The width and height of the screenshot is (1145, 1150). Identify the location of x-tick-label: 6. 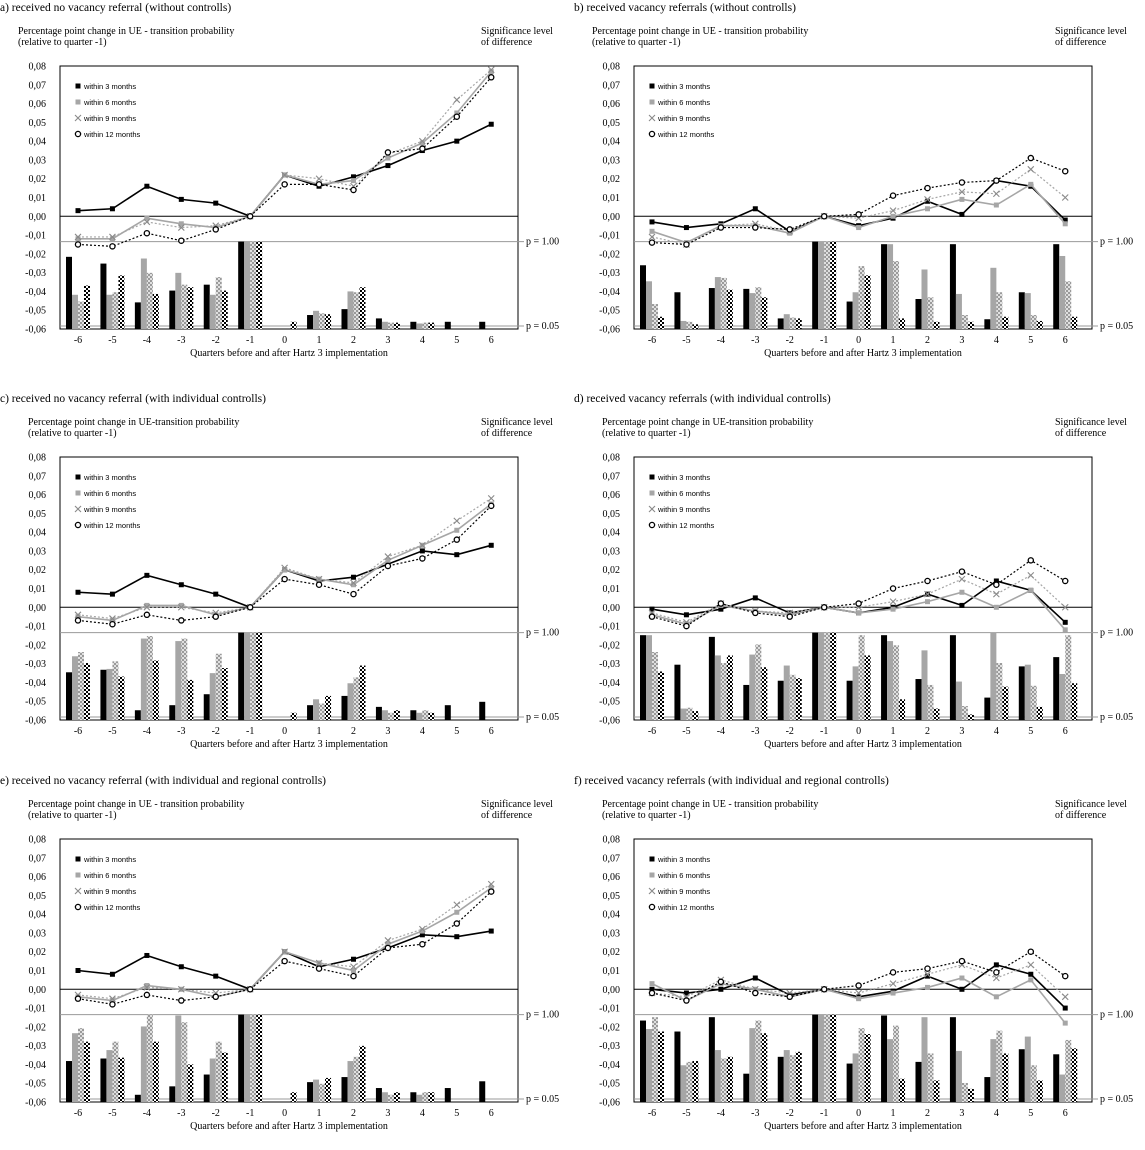
(1065, 1113).